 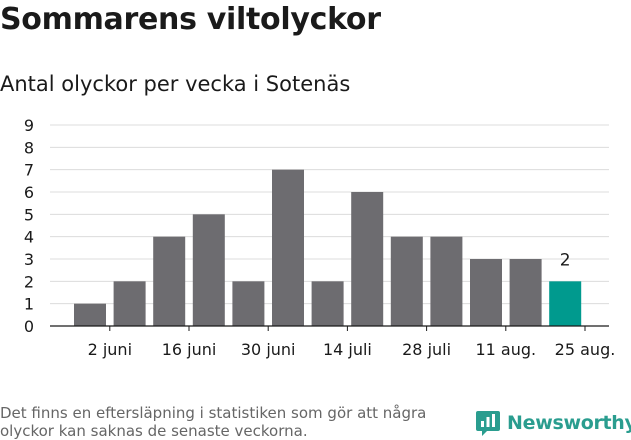 I want to click on y-tick-label: 8, so click(x=29, y=147).